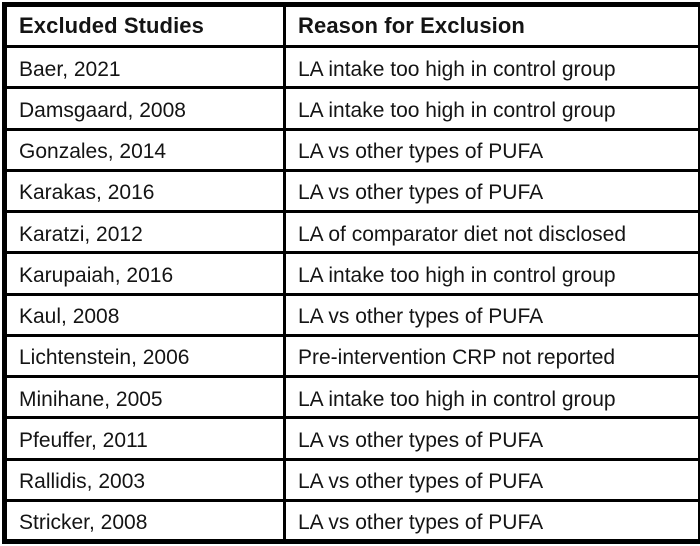 The width and height of the screenshot is (700, 546). Describe the element at coordinates (144, 67) in the screenshot. I see `study-cell: Baer, 2021` at that location.